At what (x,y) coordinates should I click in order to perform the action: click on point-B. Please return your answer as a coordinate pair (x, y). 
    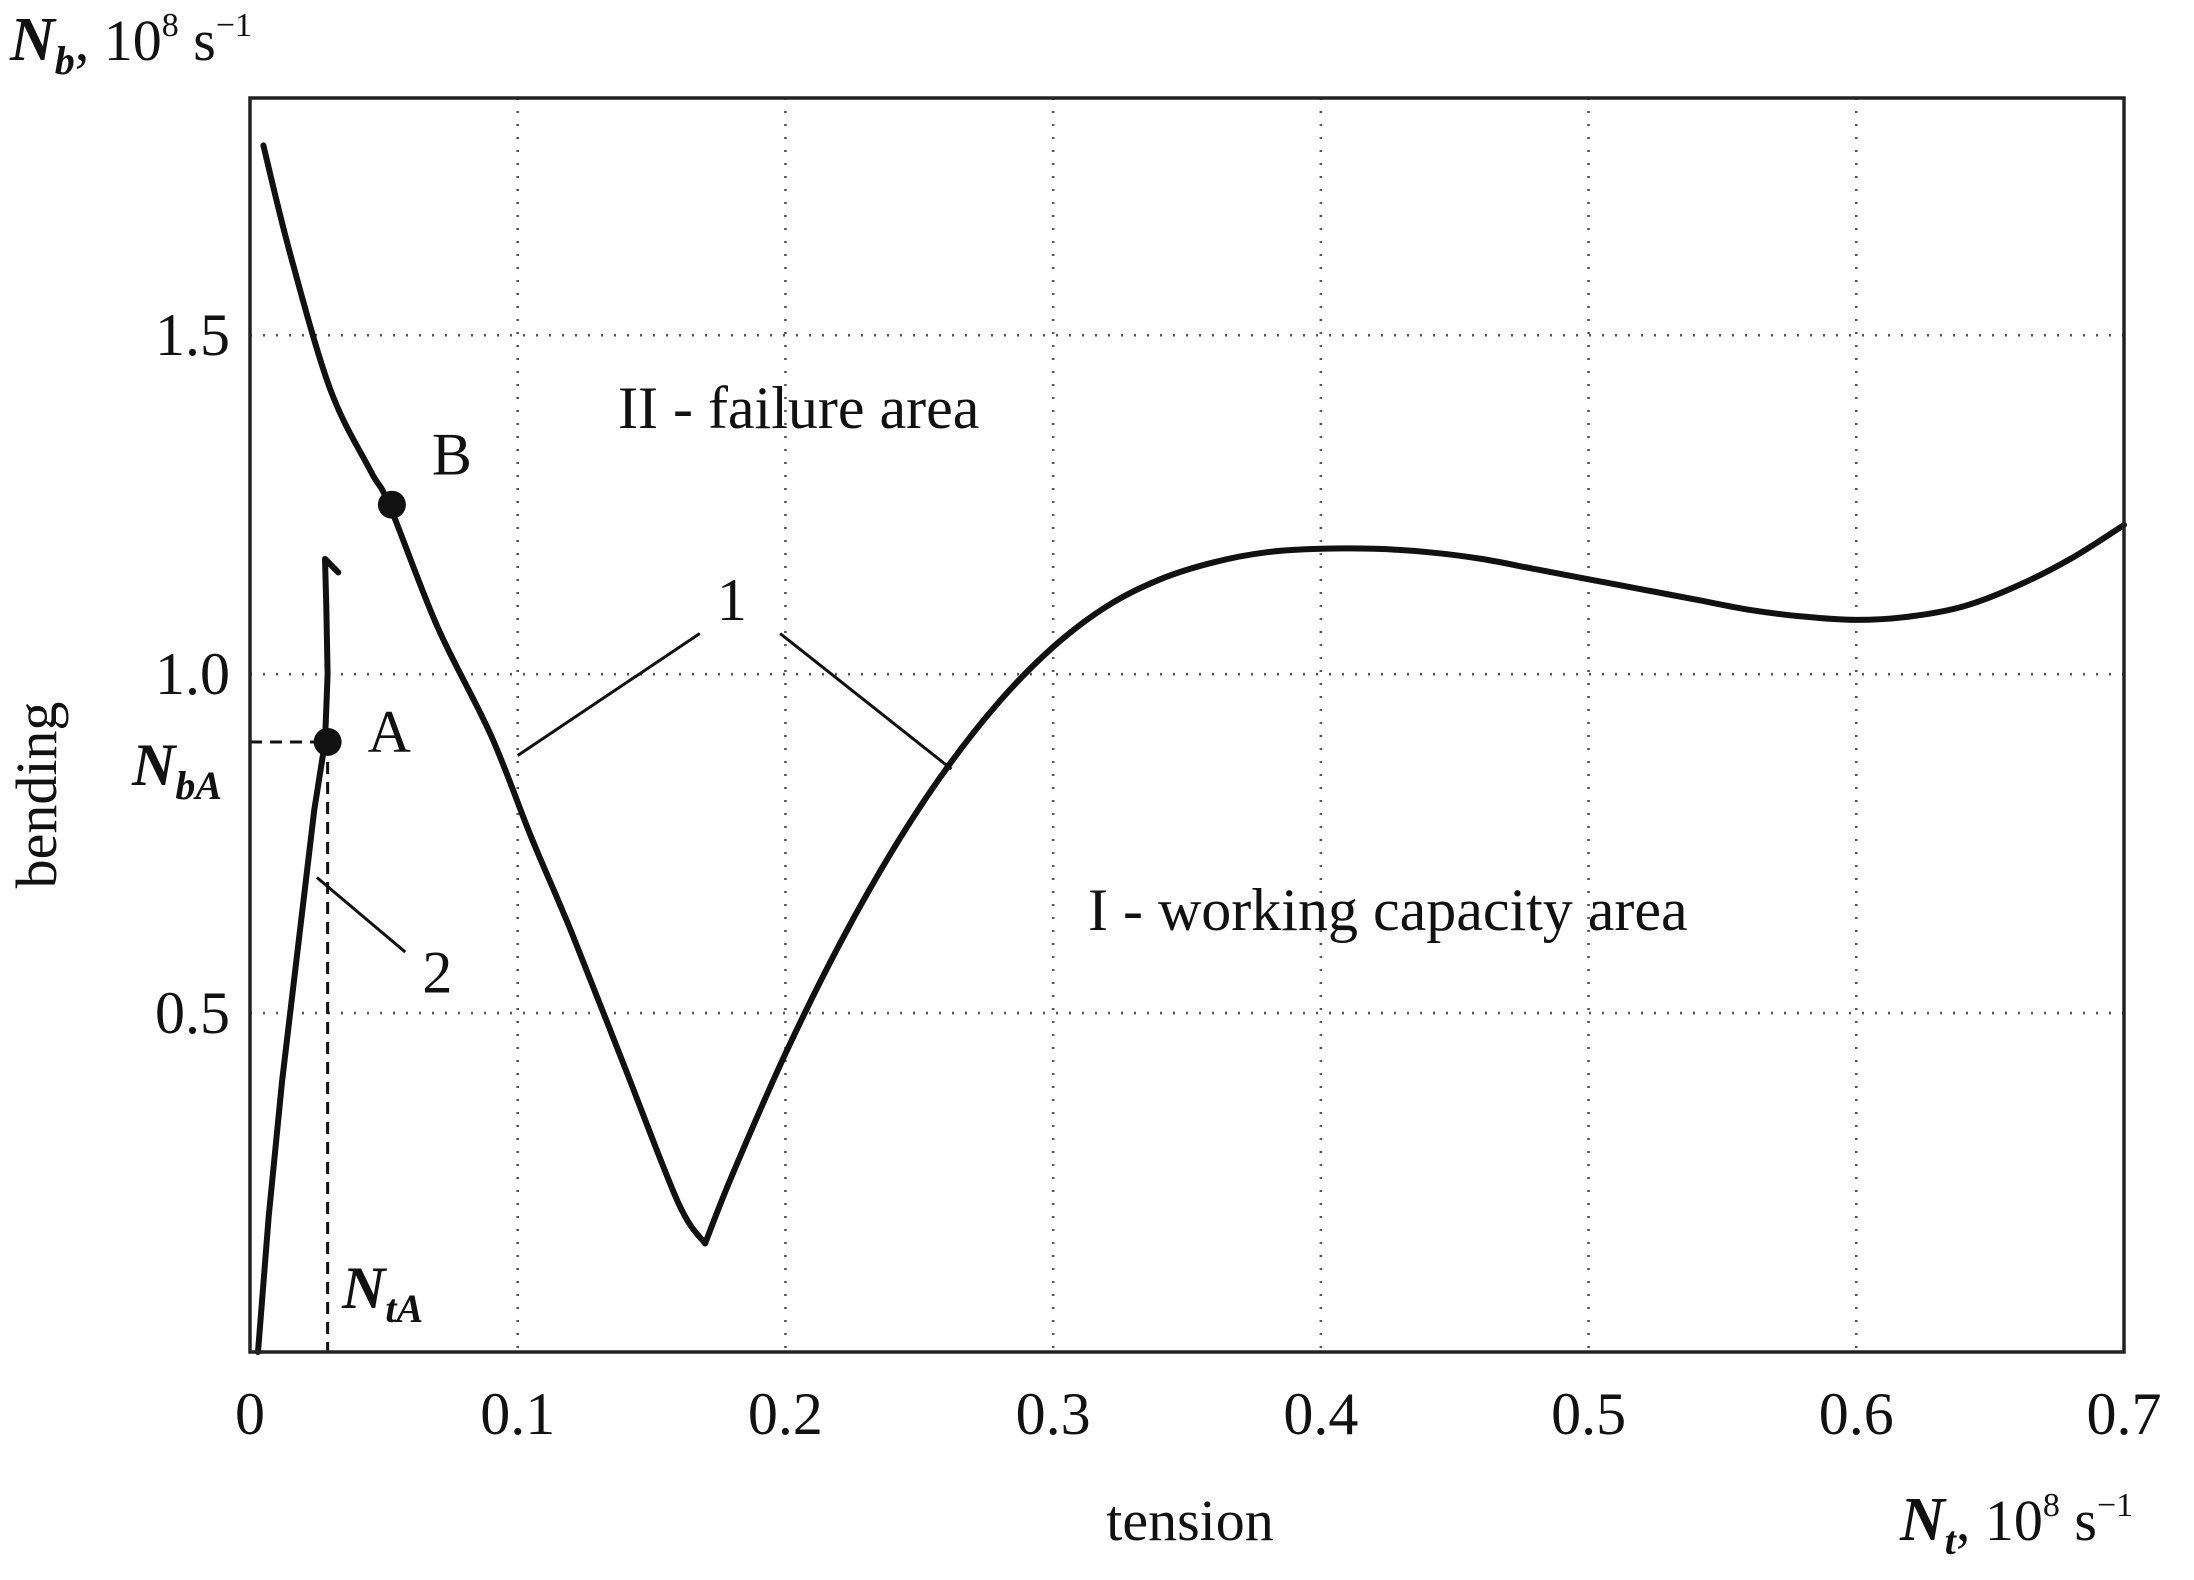
    Looking at the image, I should click on (391, 504).